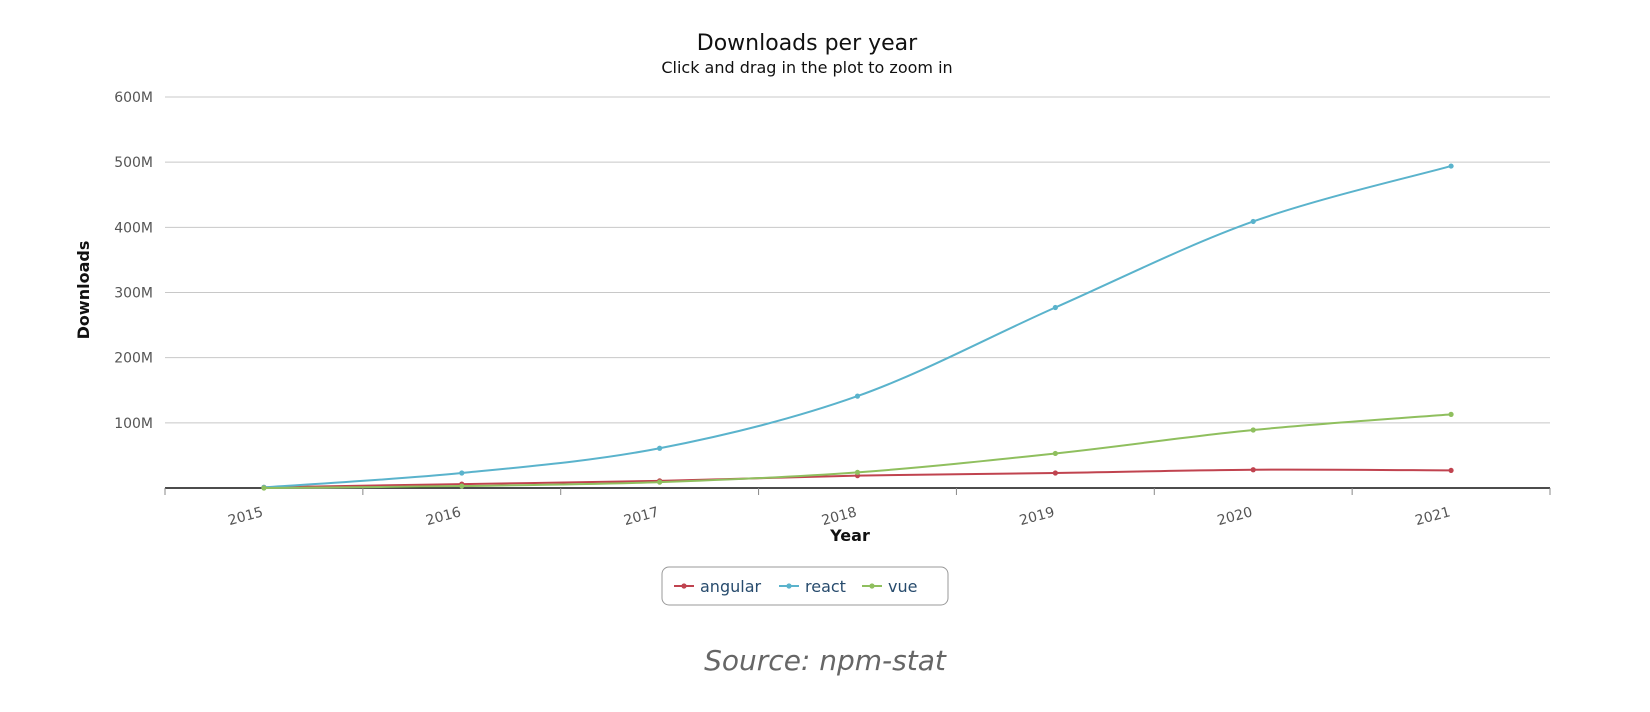  What do you see at coordinates (641, 516) in the screenshot?
I see `x-tick-label: 2017` at bounding box center [641, 516].